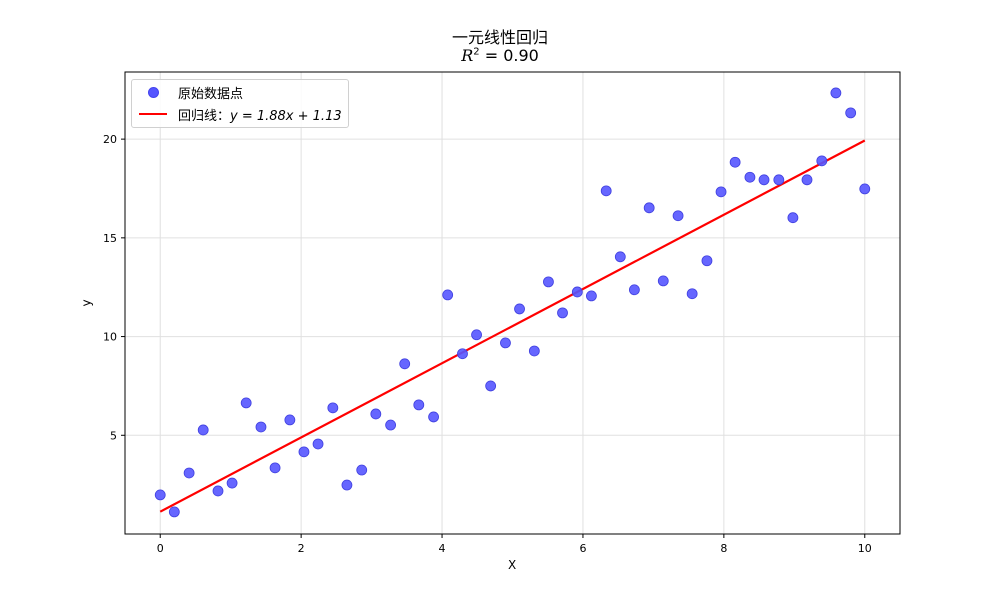 Image resolution: width=1000 pixels, height=600 pixels. Describe the element at coordinates (512, 565) in the screenshot. I see `x-axis-label: X` at that location.